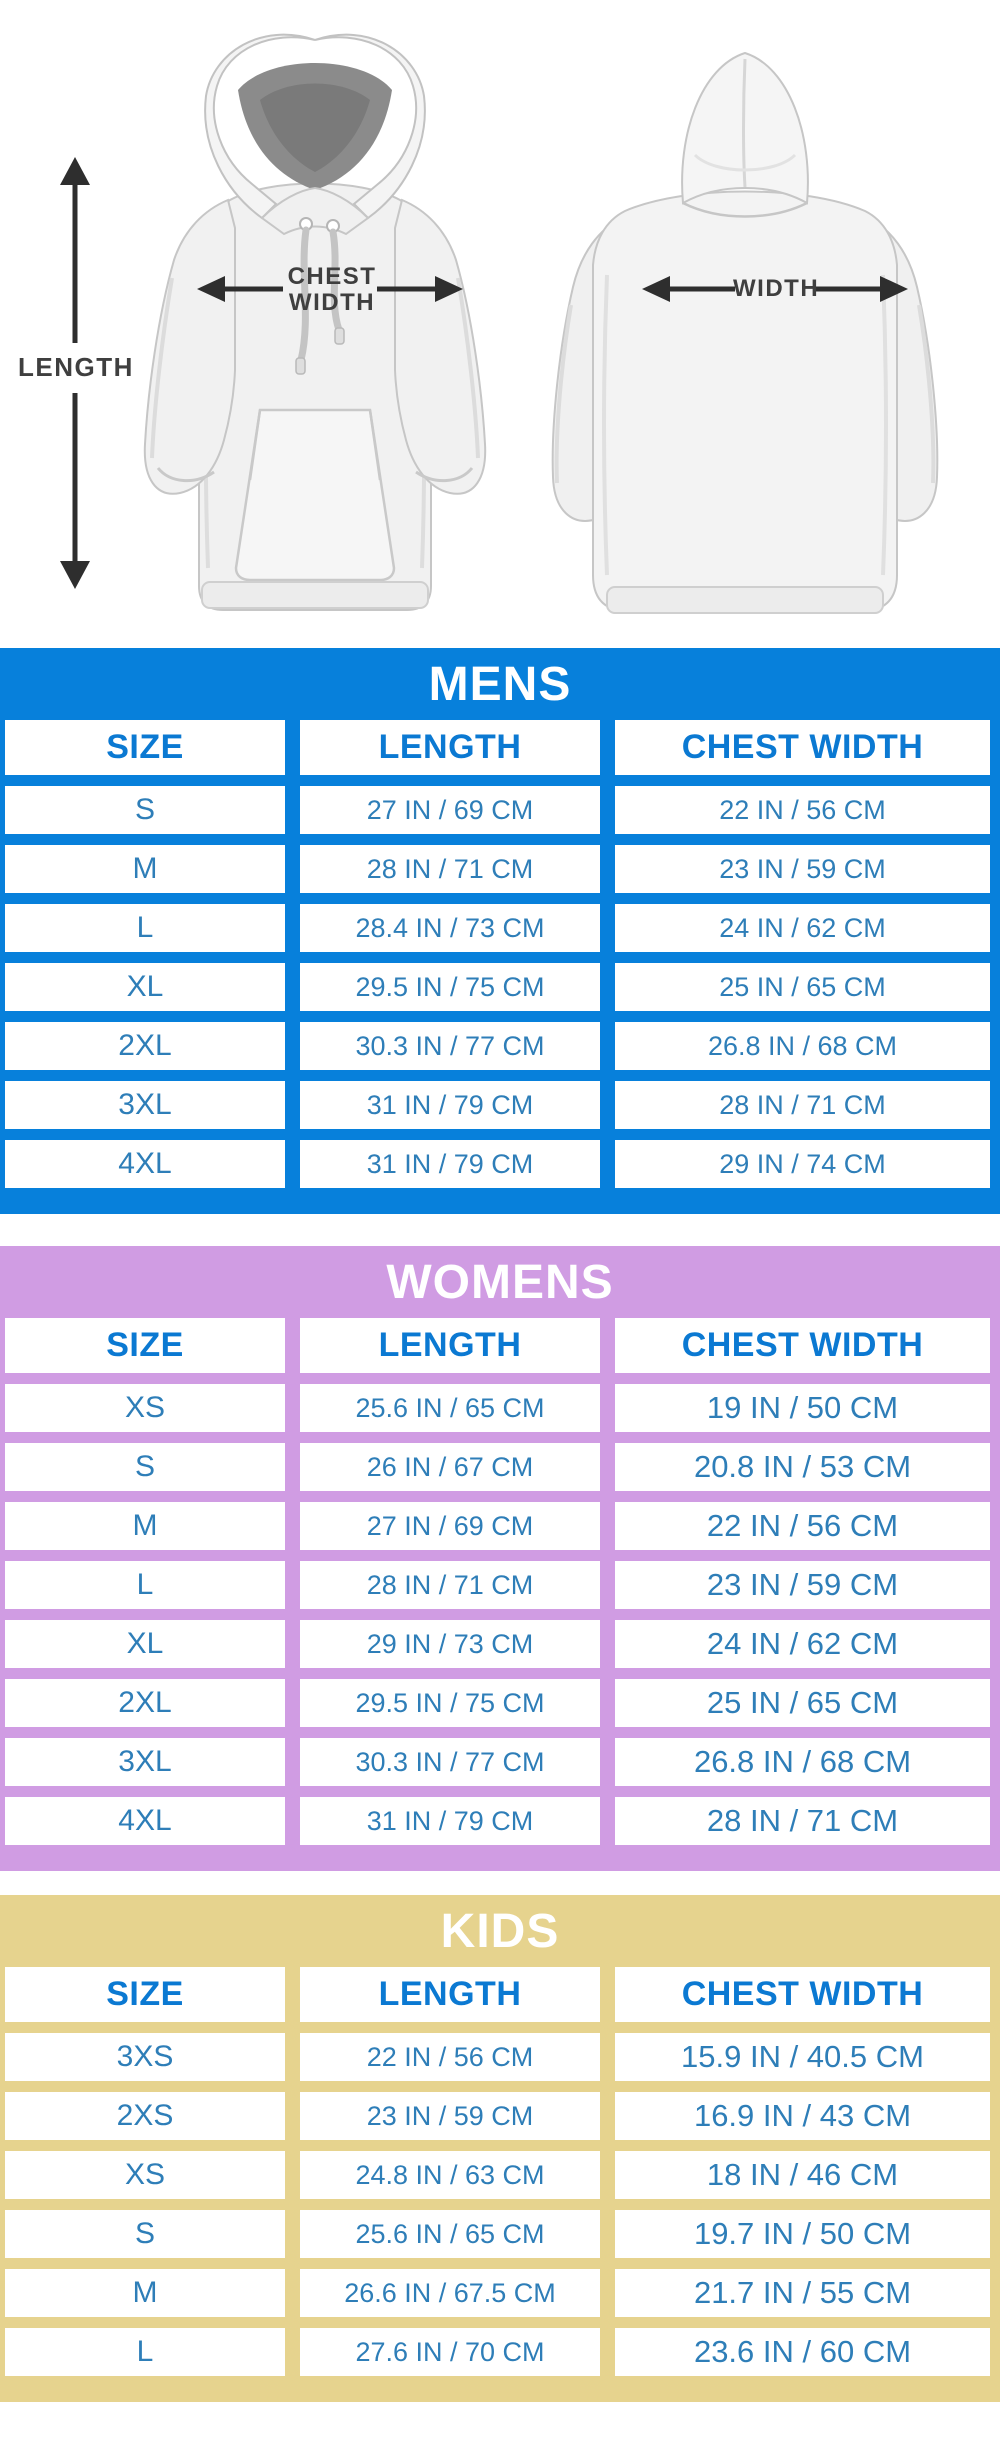  I want to click on cell-length: 29 IN / 73 CM, so click(450, 1644).